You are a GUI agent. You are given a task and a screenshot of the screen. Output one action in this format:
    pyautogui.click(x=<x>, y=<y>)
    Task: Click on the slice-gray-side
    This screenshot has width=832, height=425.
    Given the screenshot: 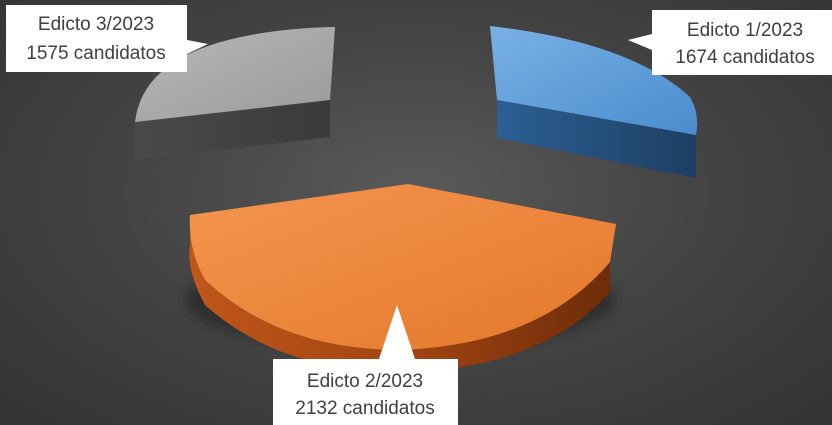 What is the action you would take?
    pyautogui.click(x=232, y=130)
    